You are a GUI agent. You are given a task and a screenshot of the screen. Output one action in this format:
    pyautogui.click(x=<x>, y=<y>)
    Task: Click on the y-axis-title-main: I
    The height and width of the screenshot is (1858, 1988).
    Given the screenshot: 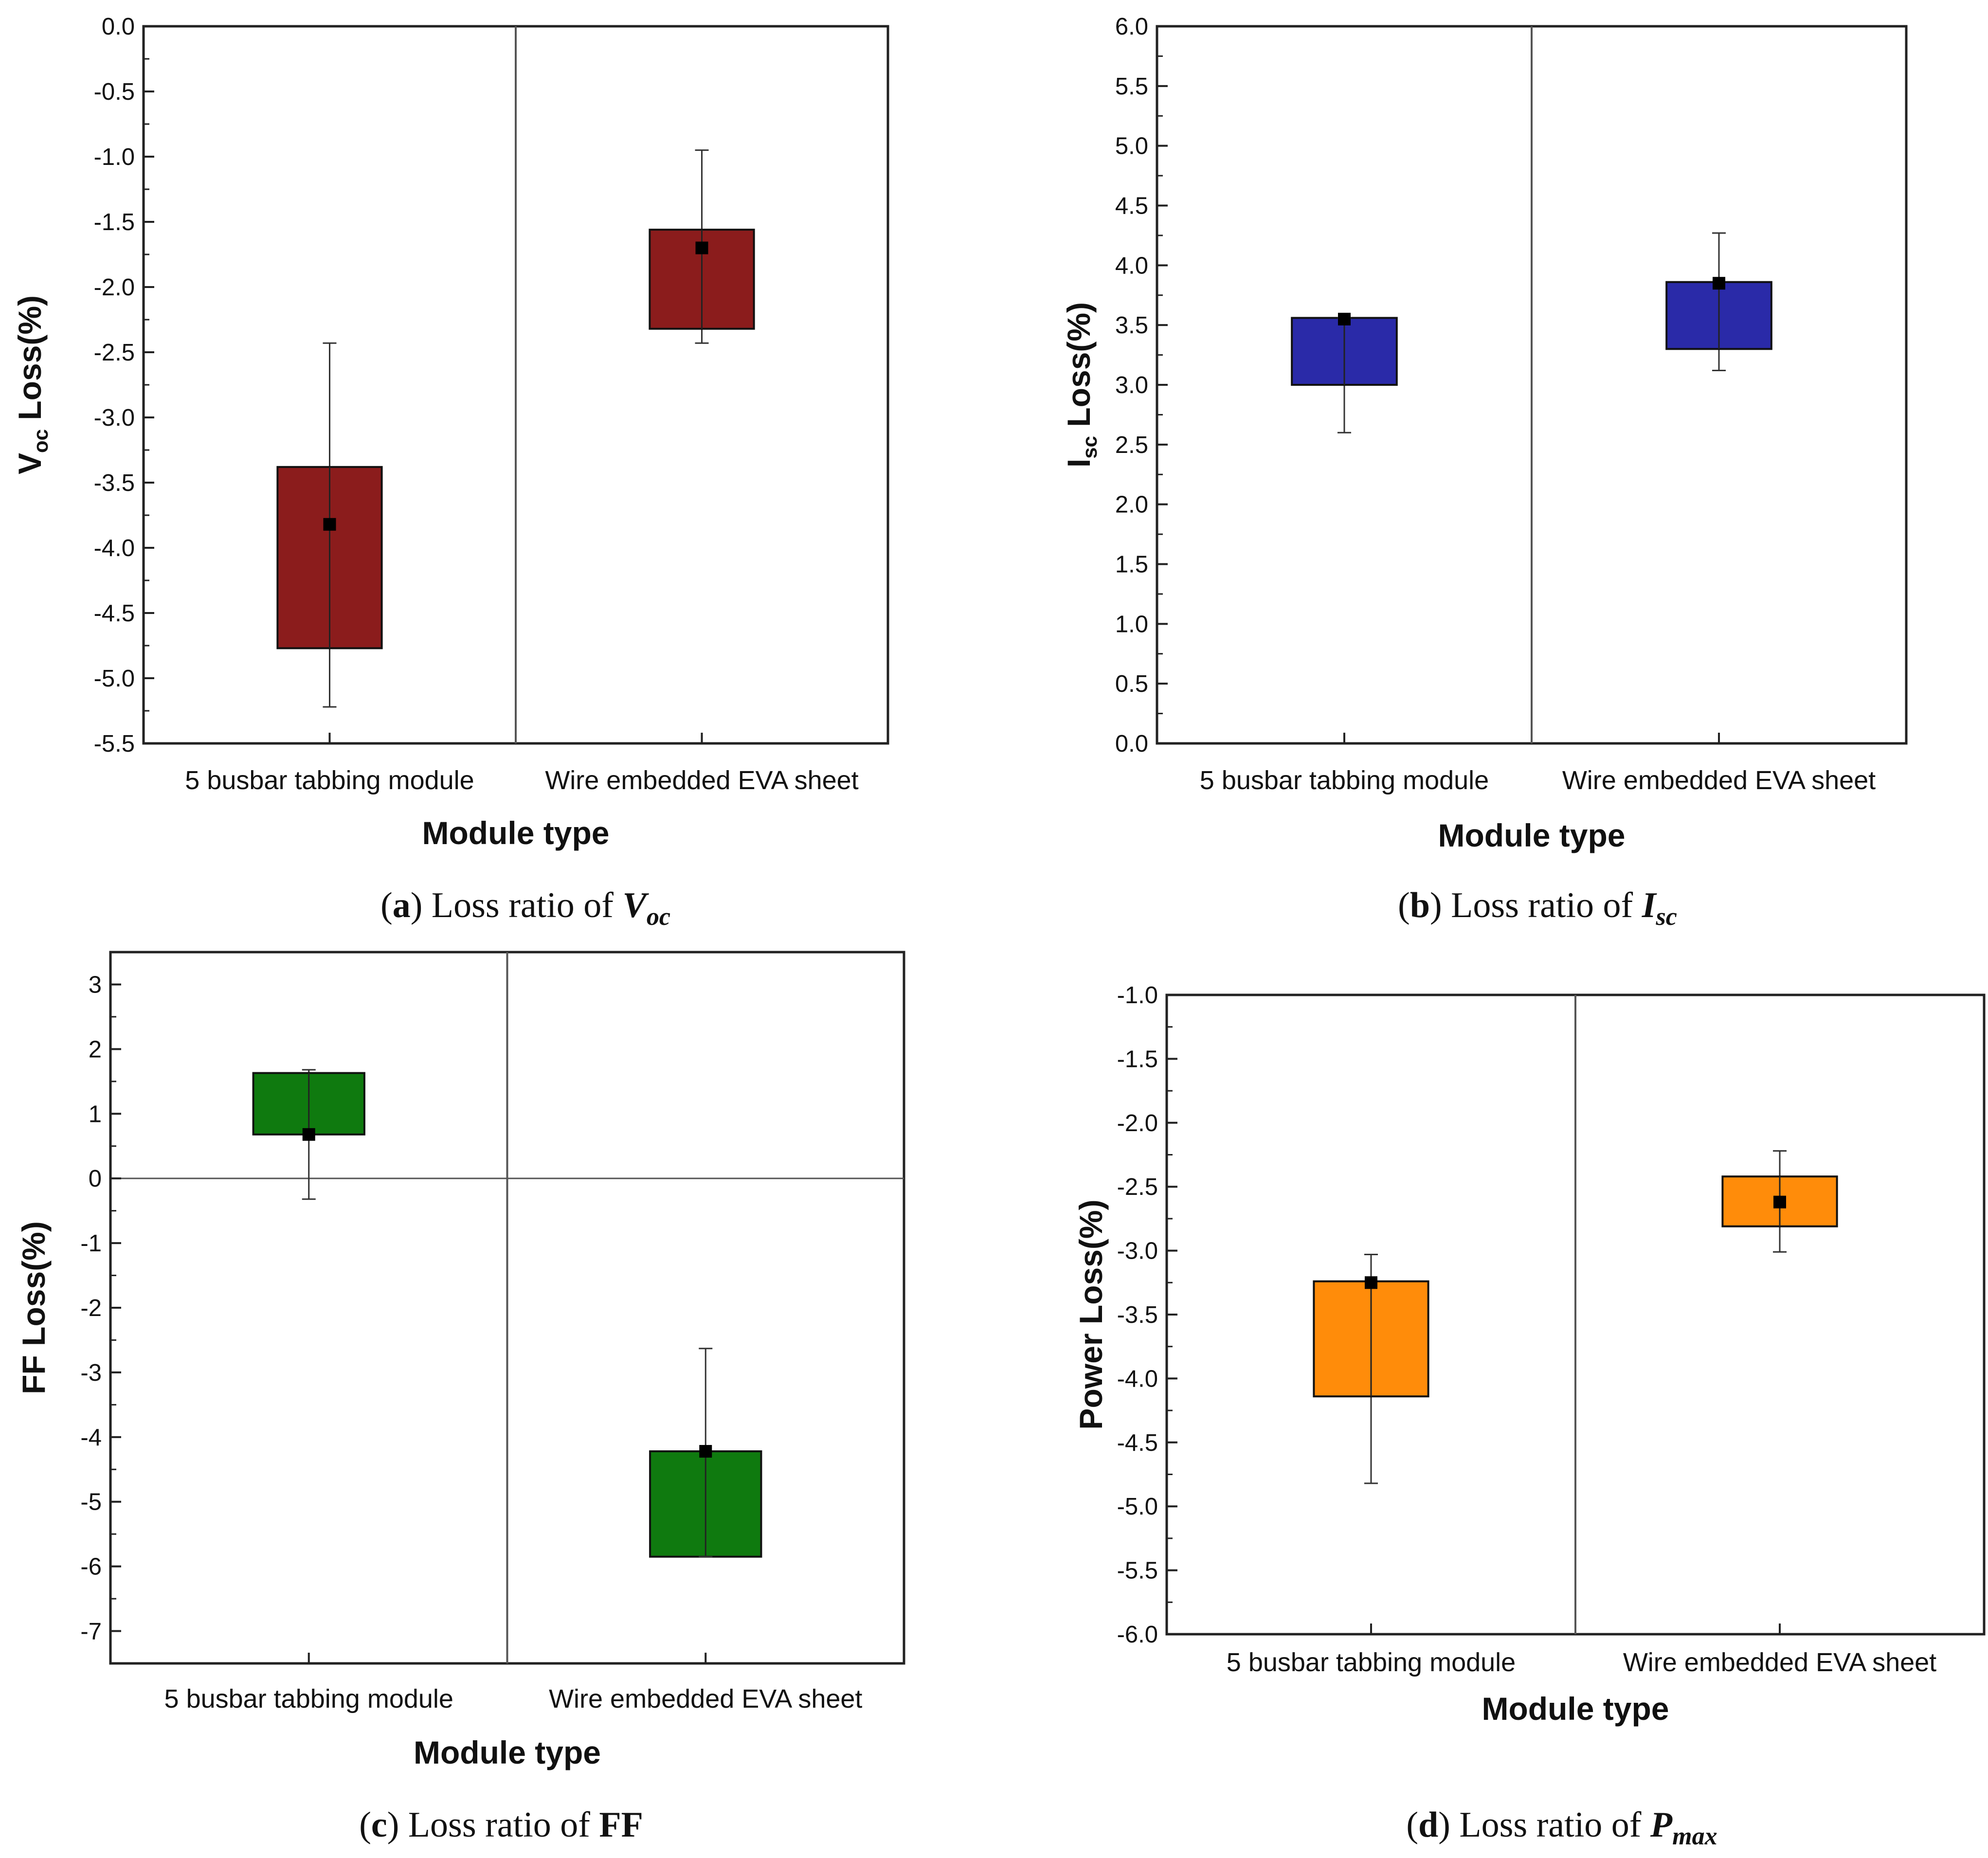 What is the action you would take?
    pyautogui.click(x=1079, y=463)
    